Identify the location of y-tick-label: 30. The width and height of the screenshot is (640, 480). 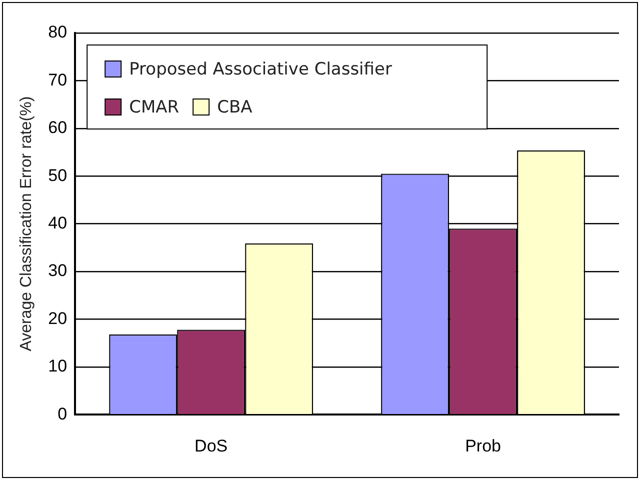
(58, 270).